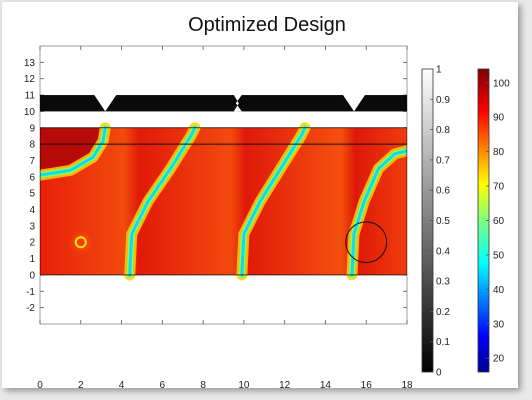  I want to click on x-tick-label: 12, so click(285, 384).